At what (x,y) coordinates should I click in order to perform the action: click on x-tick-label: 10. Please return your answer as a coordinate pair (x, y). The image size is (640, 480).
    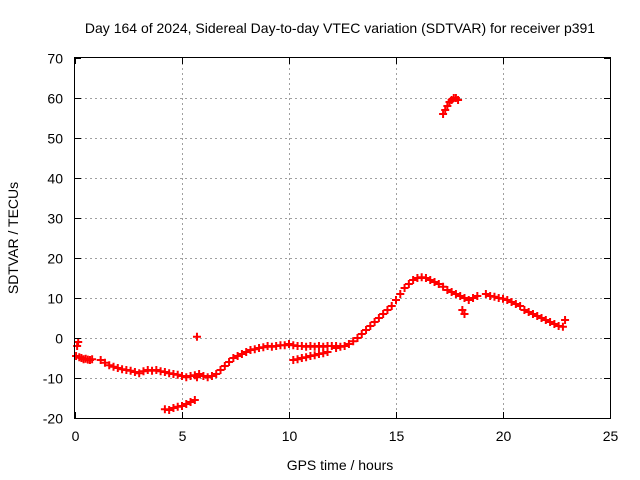
    Looking at the image, I should click on (290, 436).